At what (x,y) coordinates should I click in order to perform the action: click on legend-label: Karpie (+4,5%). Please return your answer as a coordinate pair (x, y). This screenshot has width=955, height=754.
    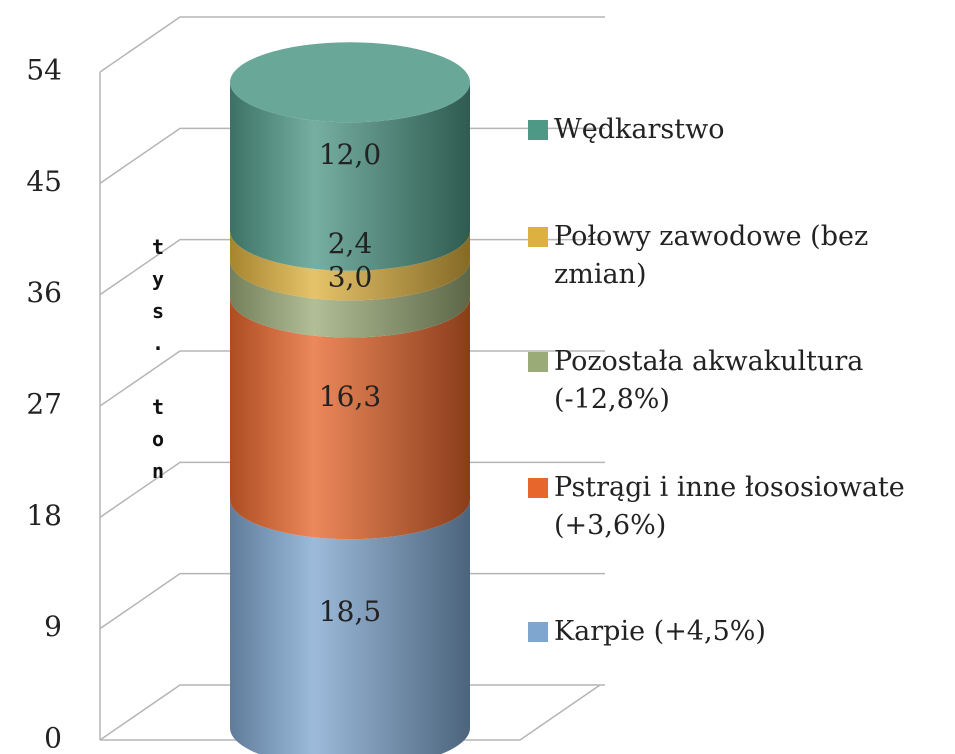
    Looking at the image, I should click on (660, 631).